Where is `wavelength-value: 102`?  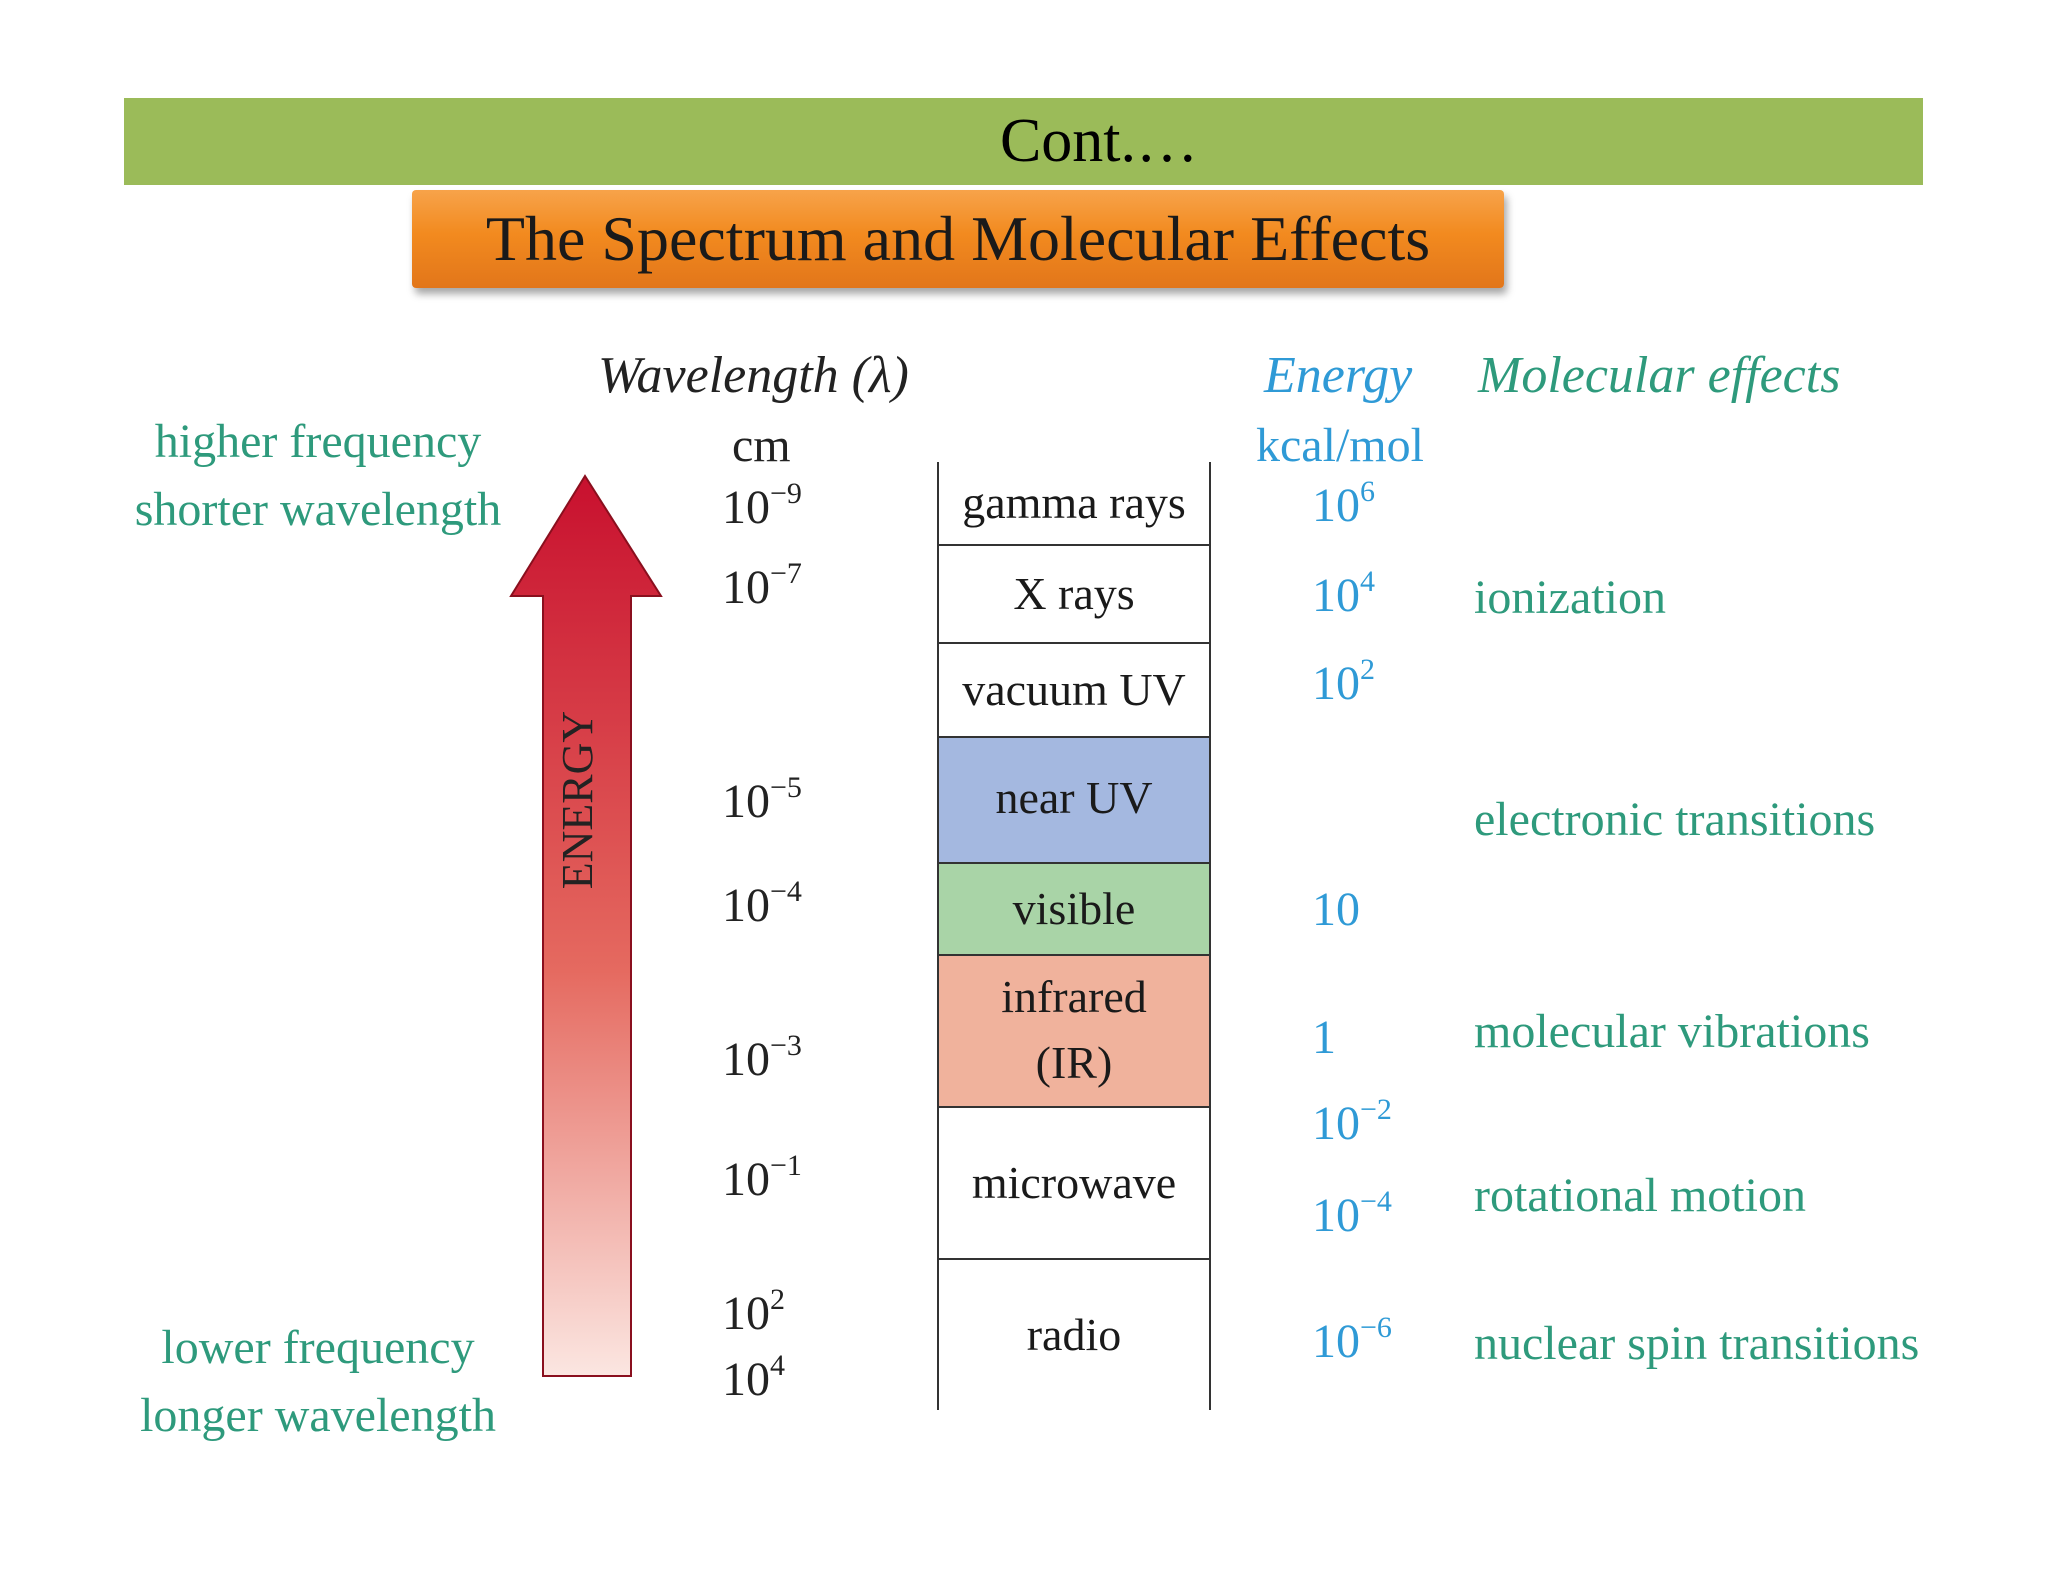 wavelength-value: 102 is located at coordinates (753, 1312).